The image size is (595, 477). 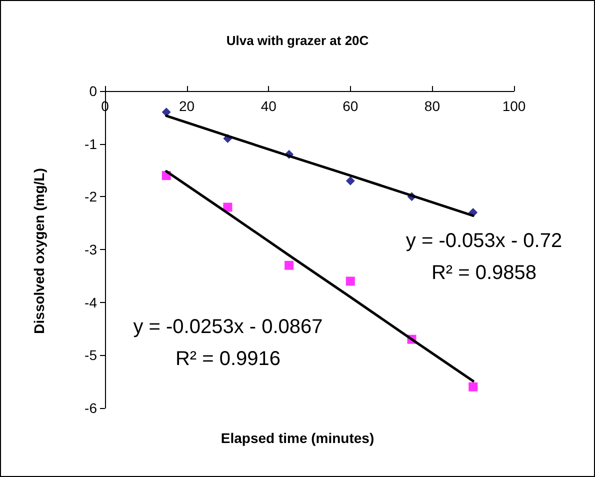 I want to click on chart-title: Ulva with grazer at 20C, so click(x=298, y=40).